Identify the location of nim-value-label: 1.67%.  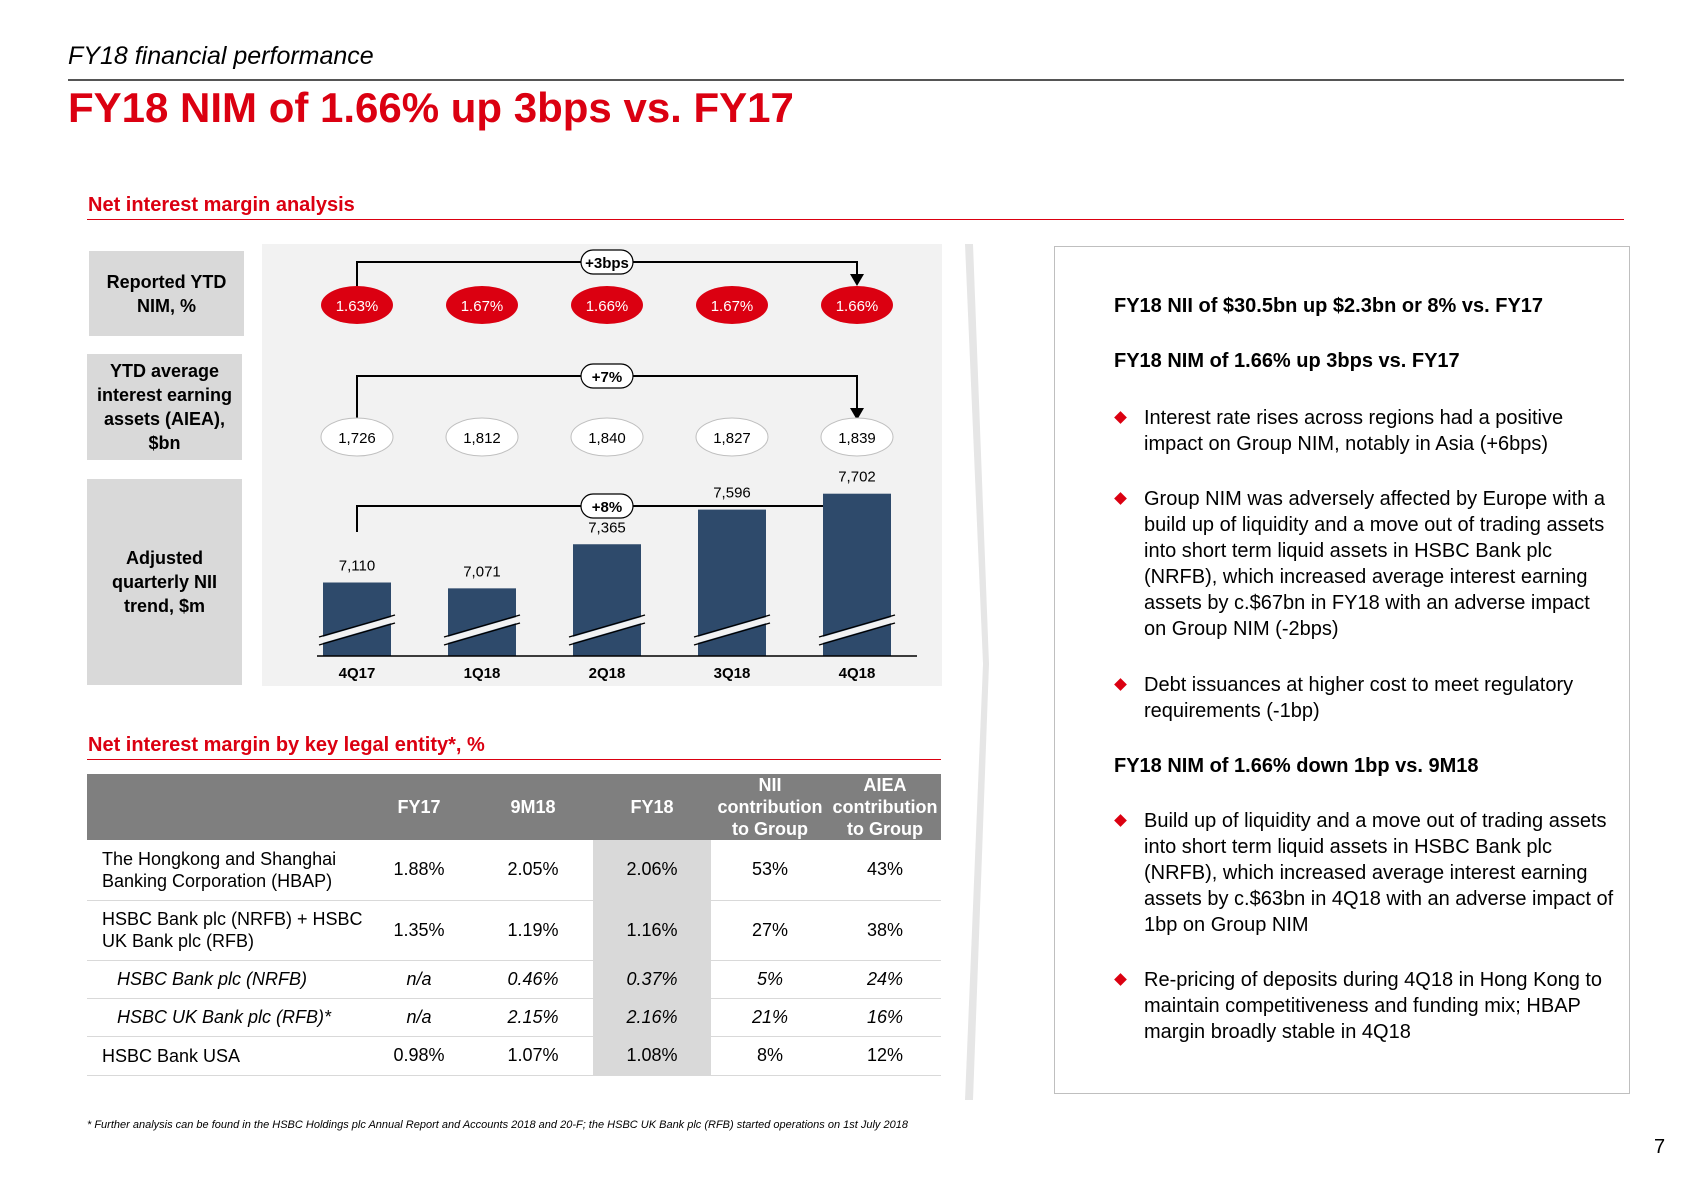
(482, 306).